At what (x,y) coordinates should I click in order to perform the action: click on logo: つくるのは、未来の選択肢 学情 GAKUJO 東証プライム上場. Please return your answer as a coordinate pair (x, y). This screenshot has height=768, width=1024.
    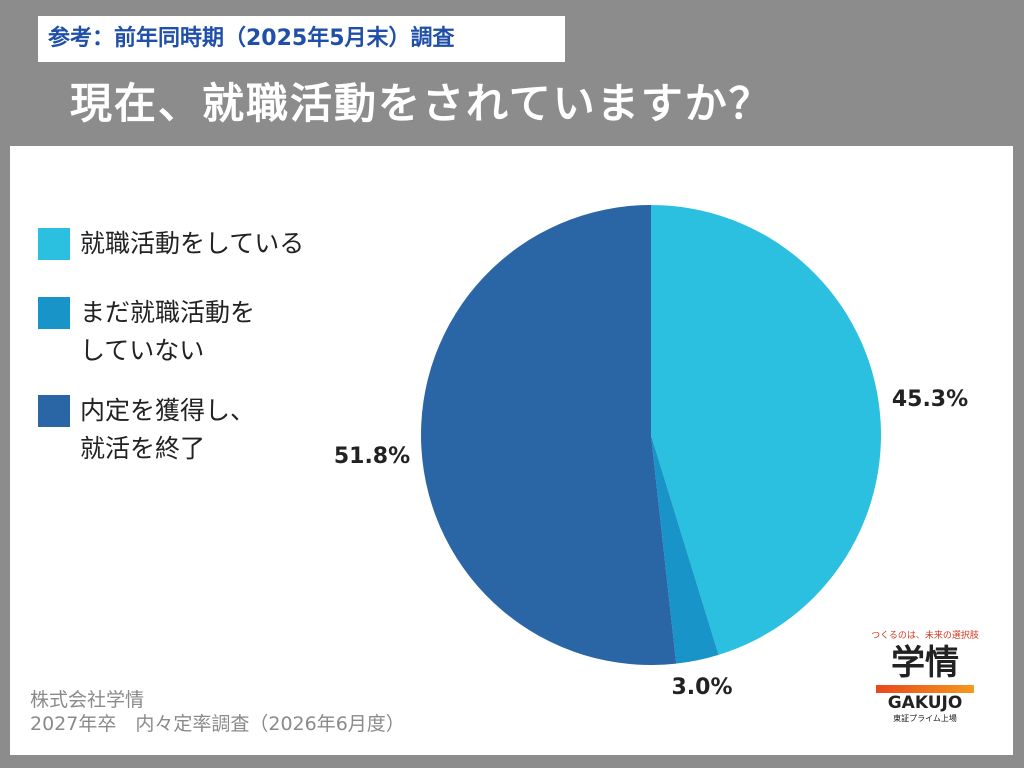
    Looking at the image, I should click on (925, 676).